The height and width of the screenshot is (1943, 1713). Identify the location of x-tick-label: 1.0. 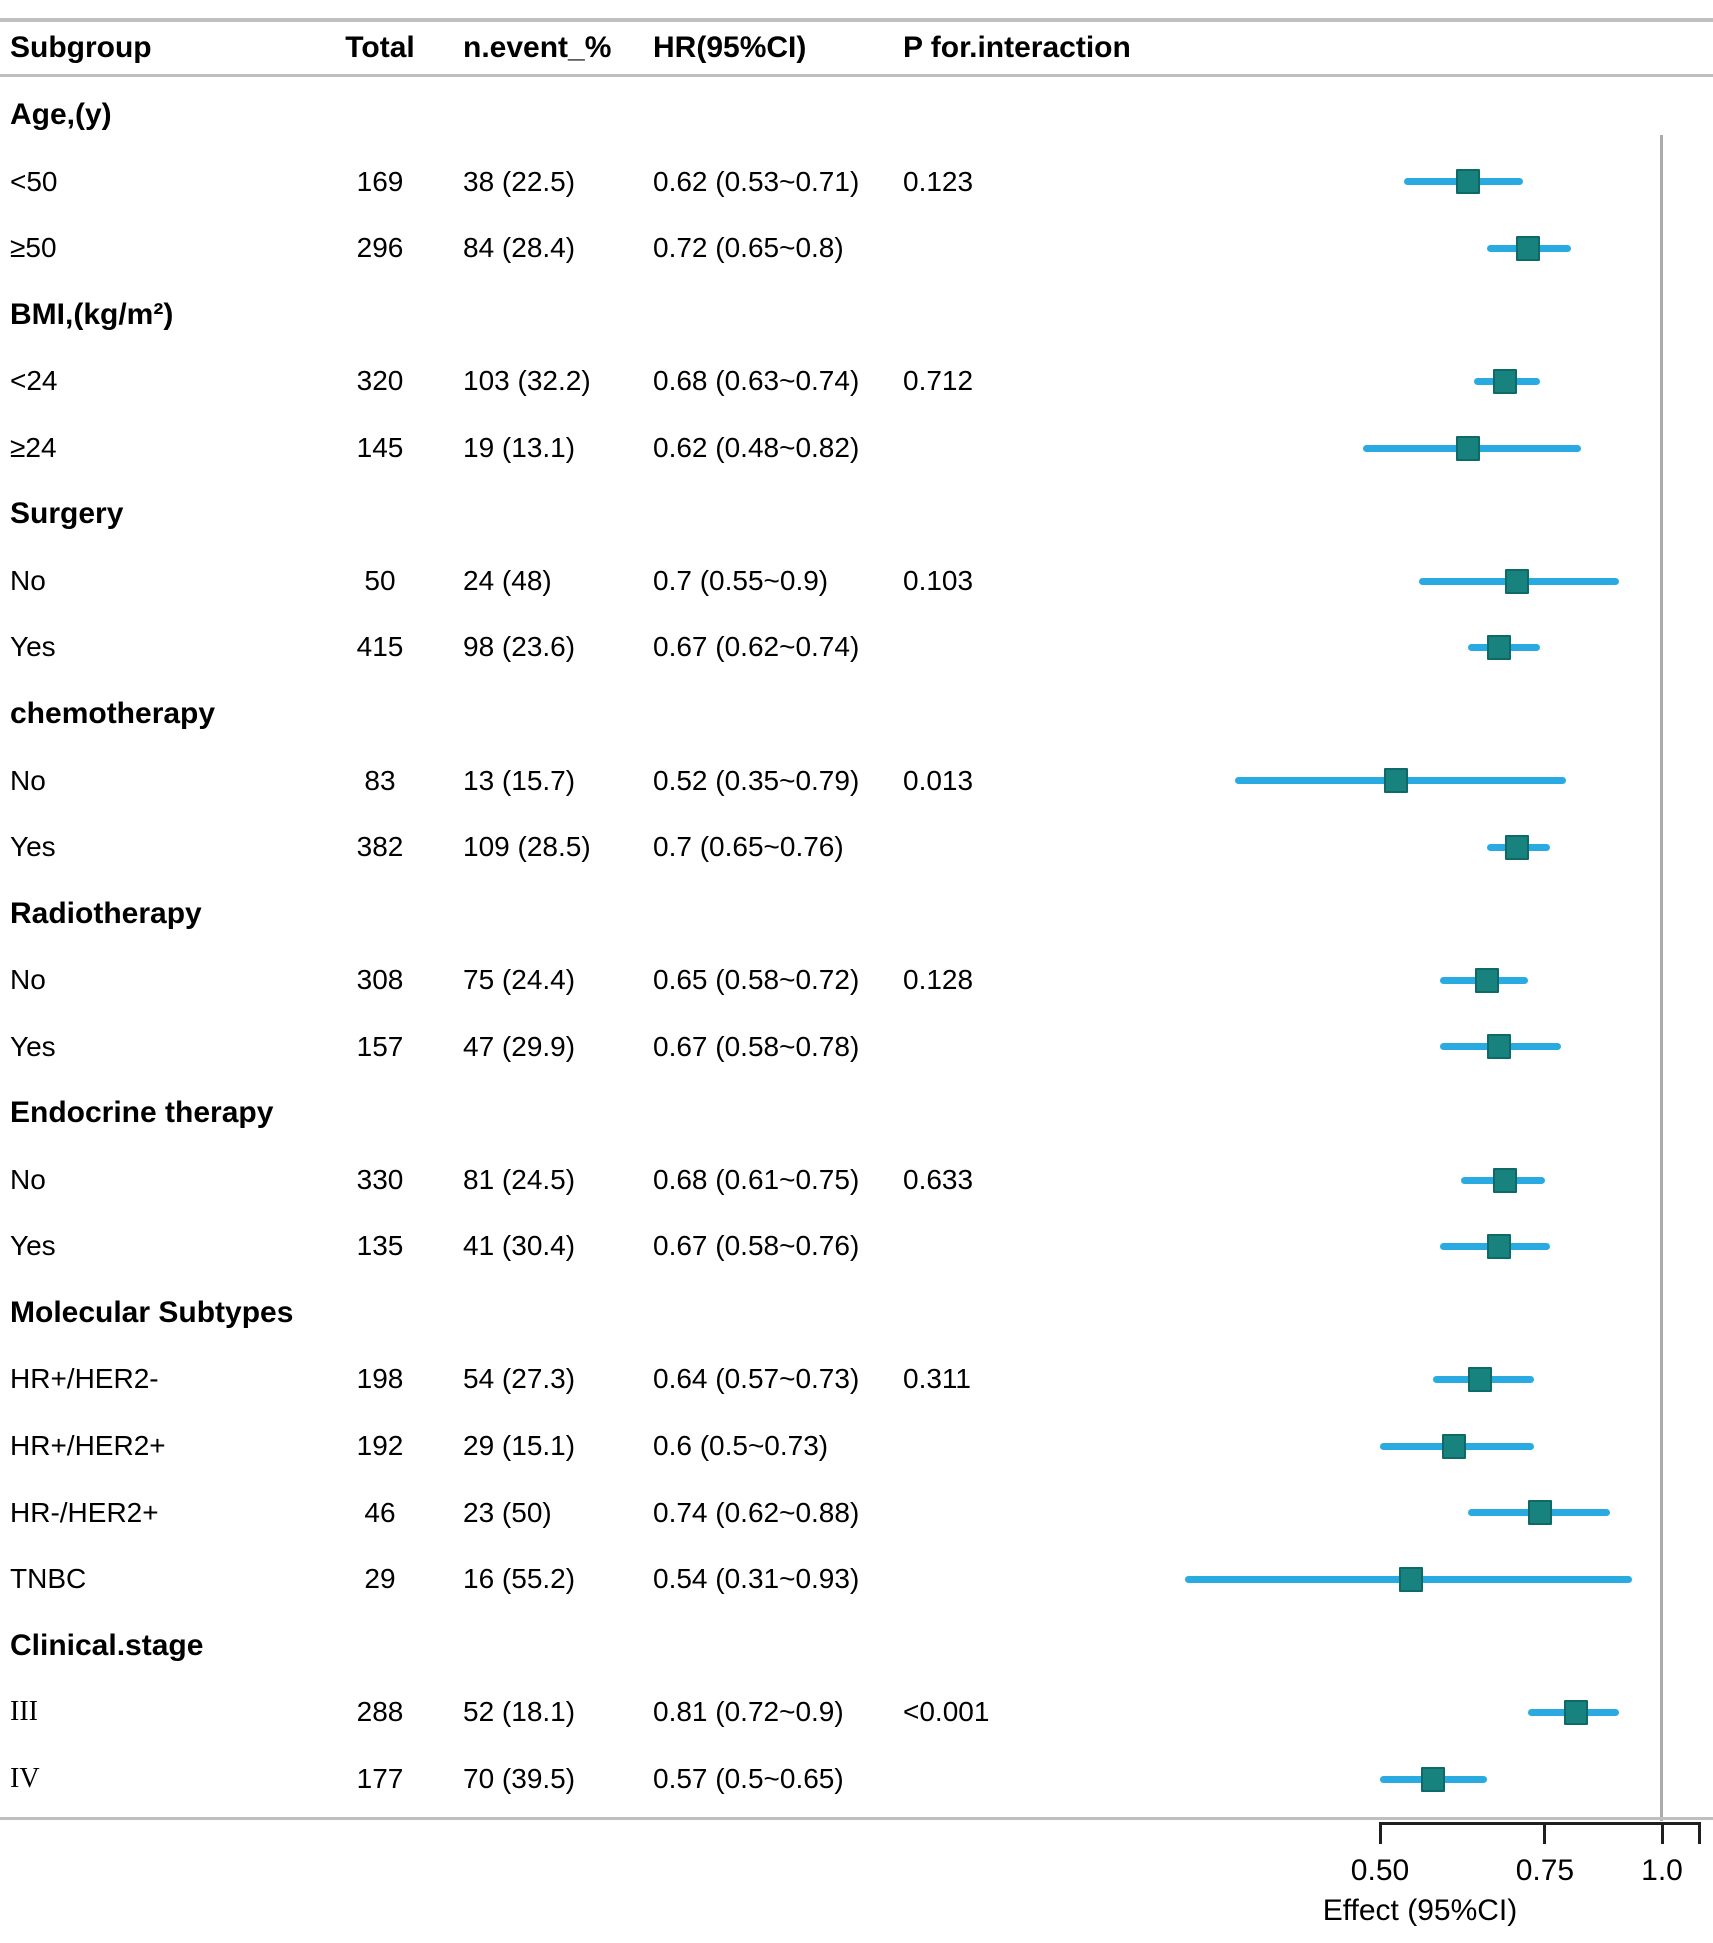
(1662, 1870).